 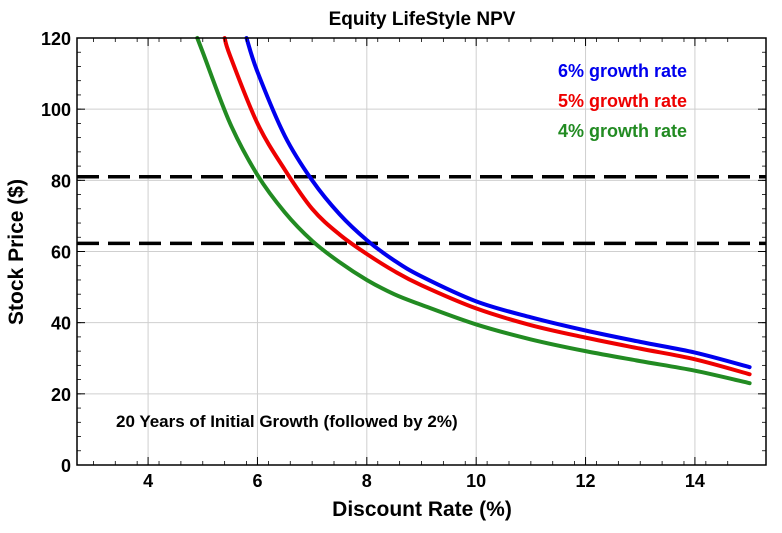 I want to click on y-tick-label: 0, so click(x=66, y=466).